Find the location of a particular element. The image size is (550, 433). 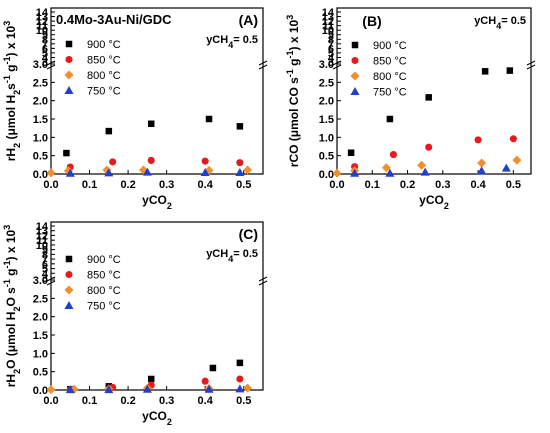

y-tick-label: 1.0 is located at coordinates (326, 138).